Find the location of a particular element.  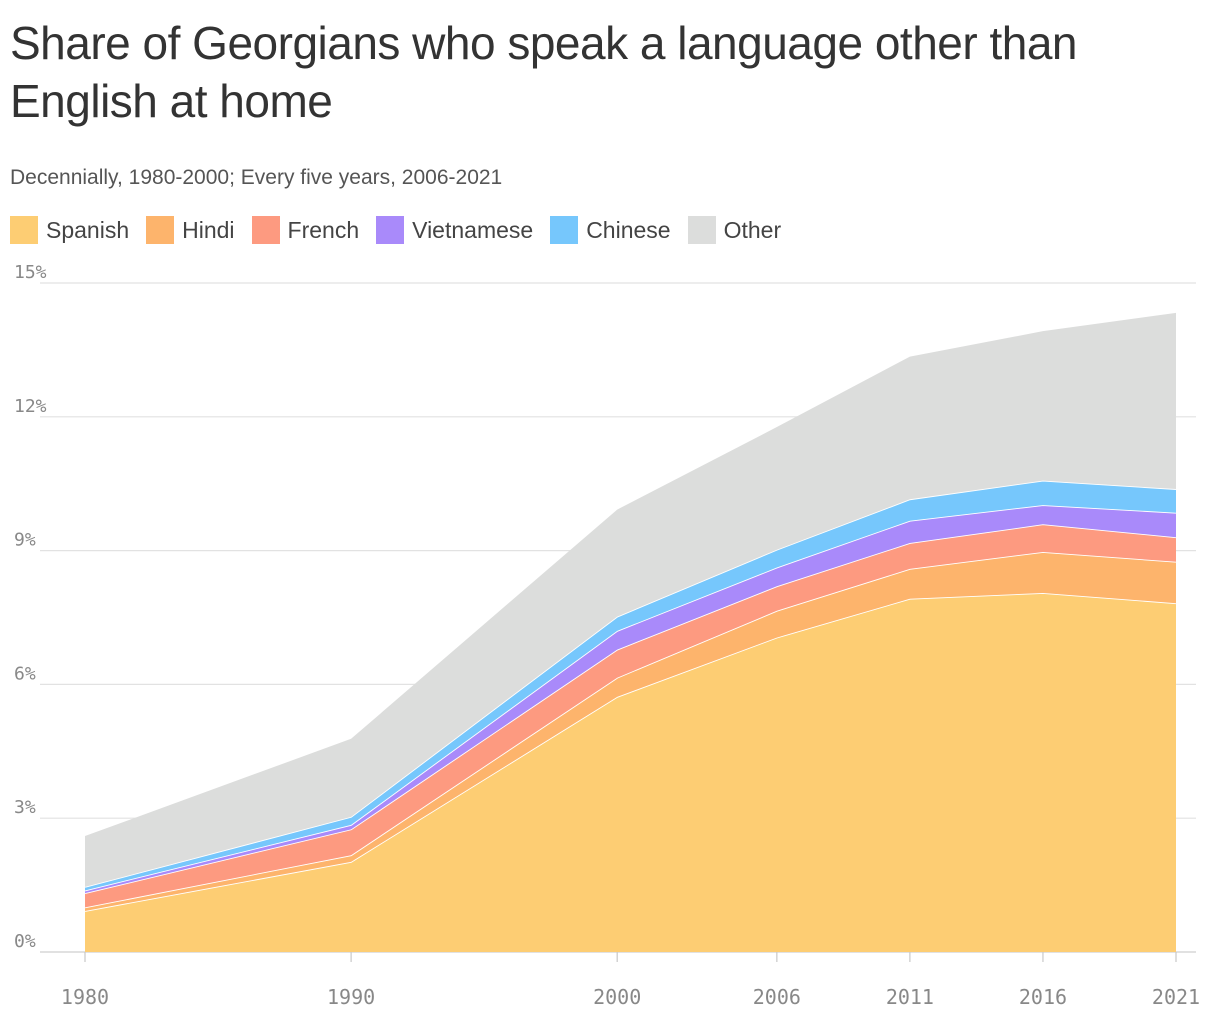

x-tick-label: 2006 is located at coordinates (777, 997).